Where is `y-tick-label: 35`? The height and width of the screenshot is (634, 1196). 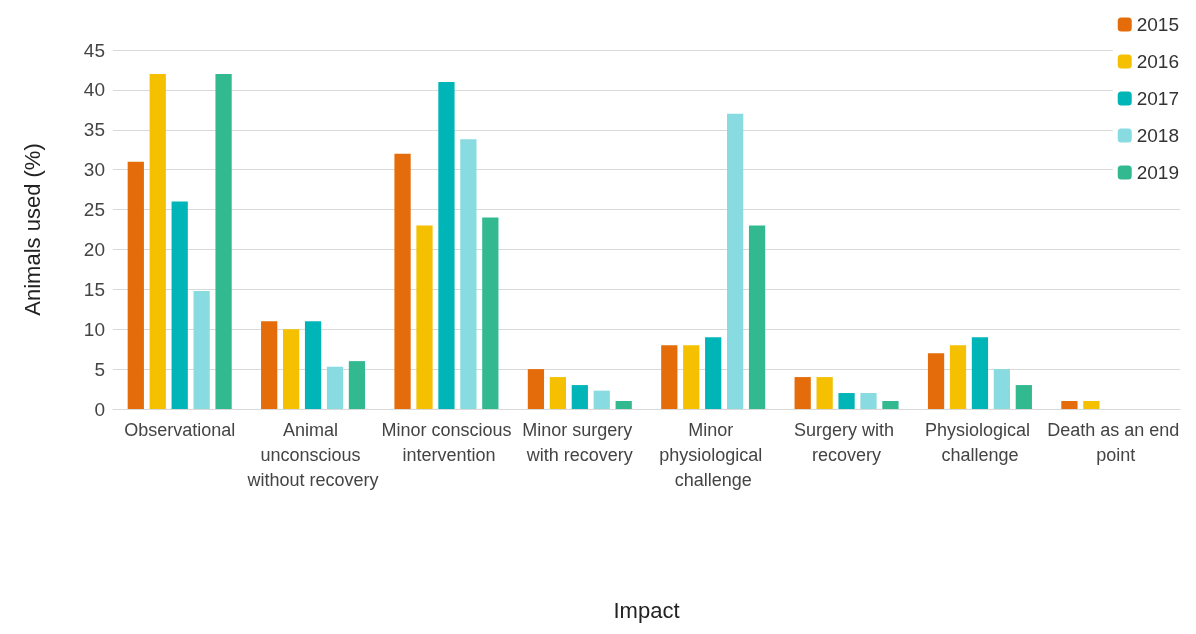
y-tick-label: 35 is located at coordinates (94, 130).